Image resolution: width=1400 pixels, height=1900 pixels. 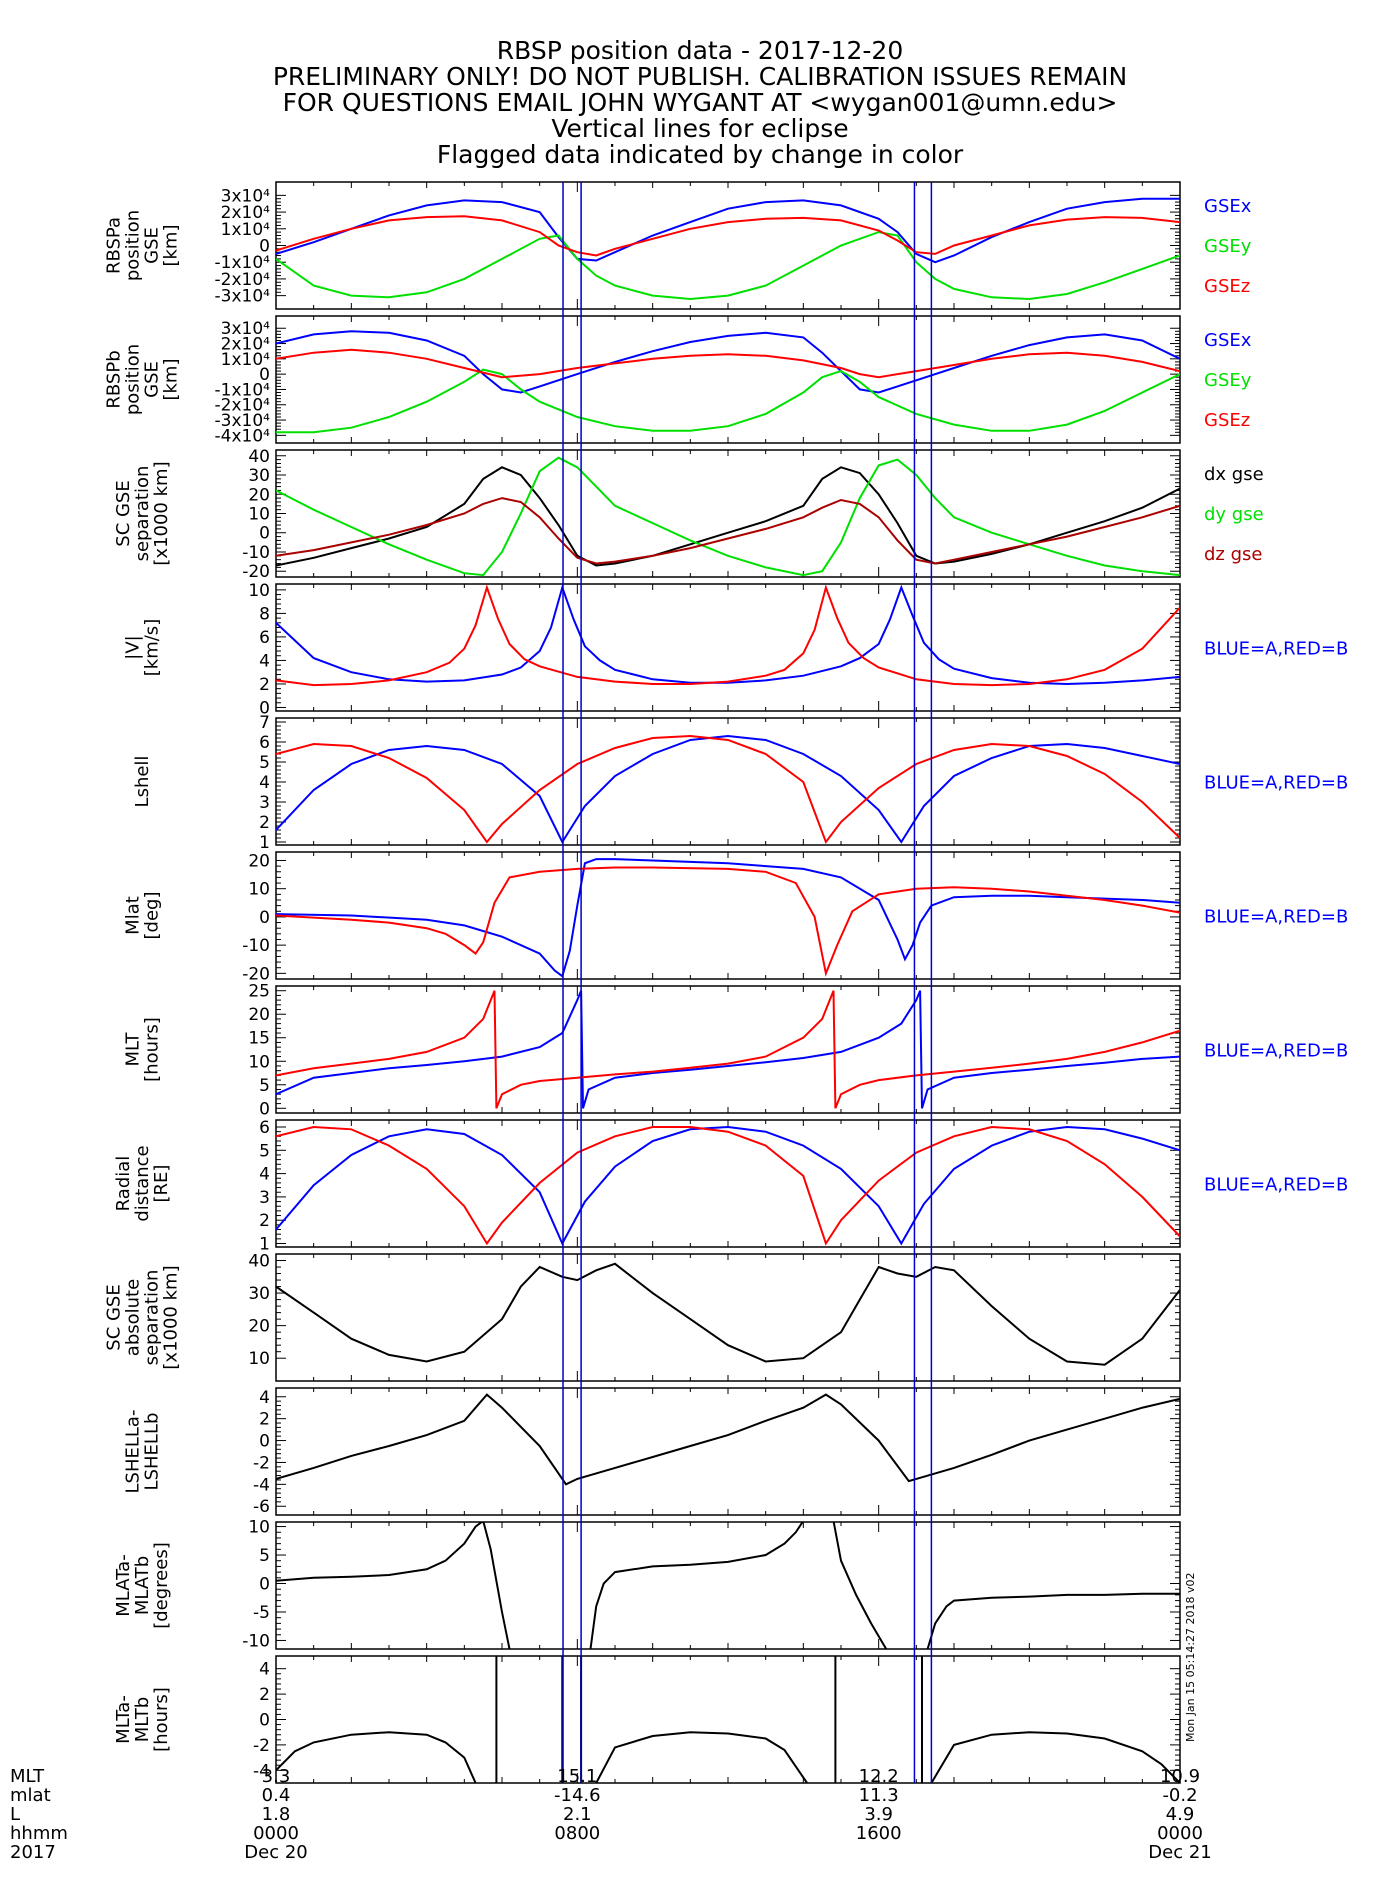 I want to click on y-axis-label: GSE, so click(x=152, y=245).